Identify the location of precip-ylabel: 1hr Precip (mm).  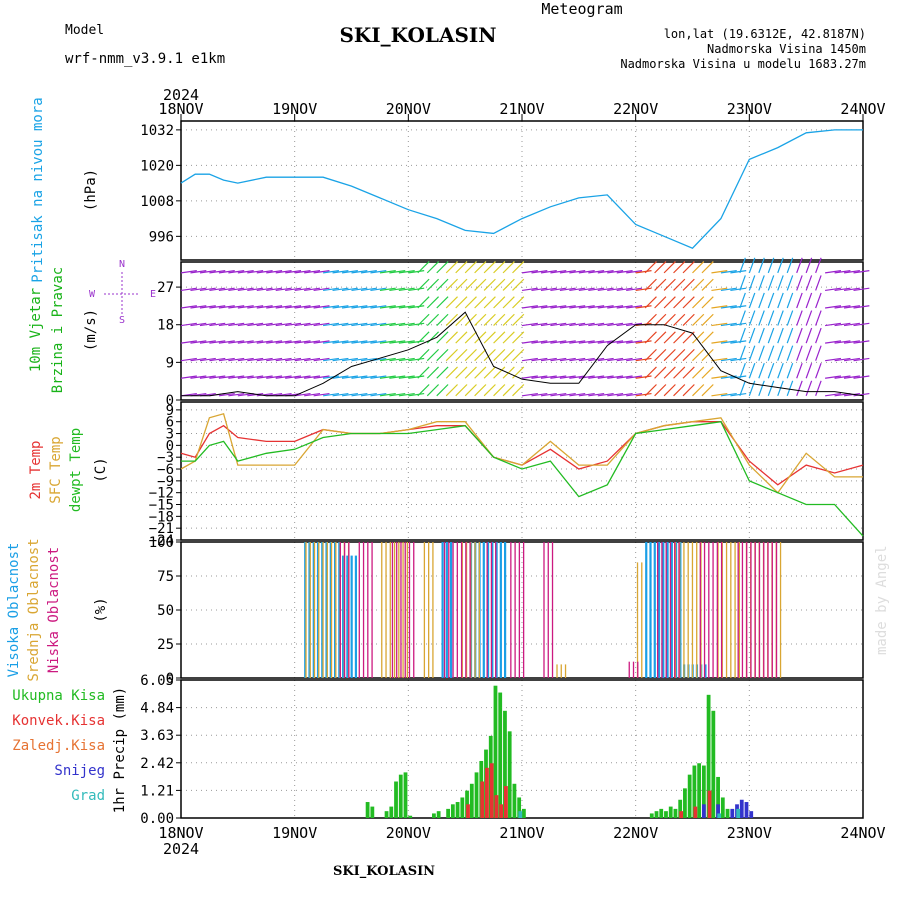
(120, 750).